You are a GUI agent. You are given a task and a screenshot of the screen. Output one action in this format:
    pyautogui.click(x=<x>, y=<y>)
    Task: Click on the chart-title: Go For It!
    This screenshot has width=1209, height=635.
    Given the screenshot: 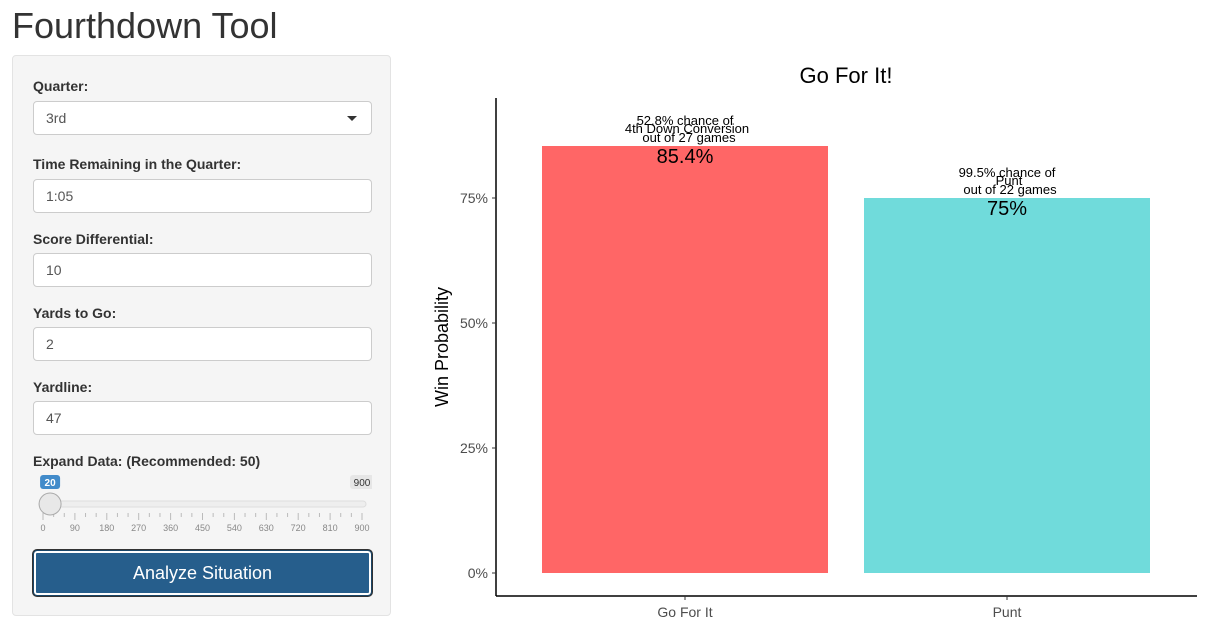 What is the action you would take?
    pyautogui.click(x=846, y=75)
    